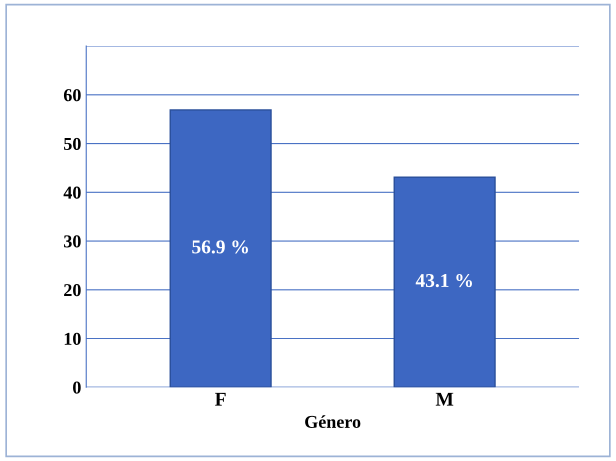 The height and width of the screenshot is (461, 616). What do you see at coordinates (445, 399) in the screenshot?
I see `x-tick-label: M` at bounding box center [445, 399].